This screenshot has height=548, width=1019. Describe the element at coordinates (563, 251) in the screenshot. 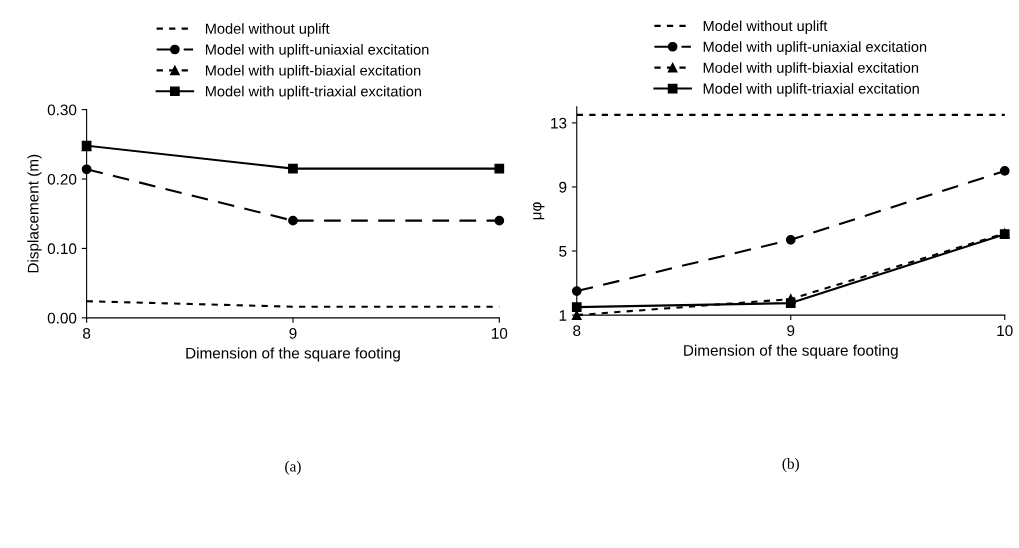

I see `y-tick-label: 5` at that location.